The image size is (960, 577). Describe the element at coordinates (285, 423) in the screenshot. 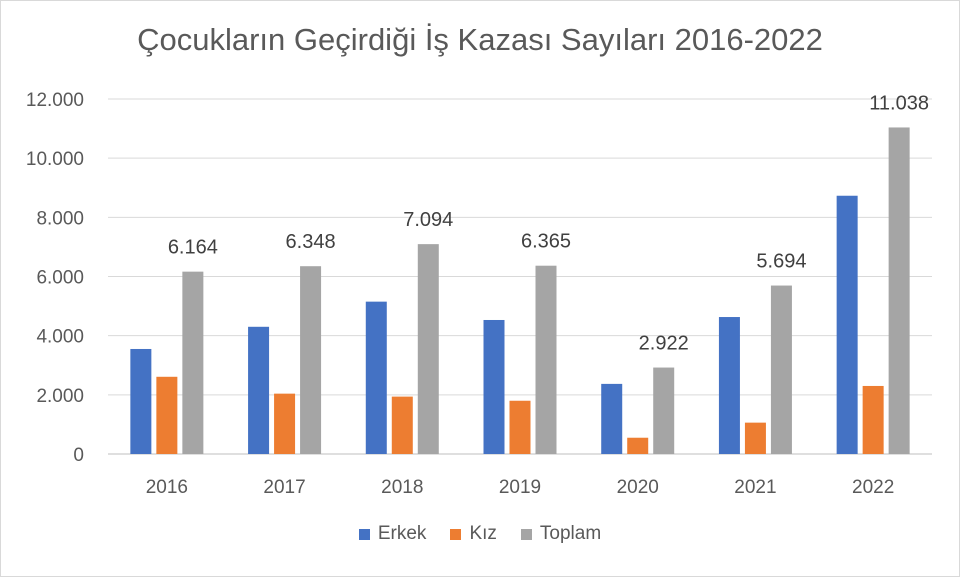

I see `bar-kz-2017` at that location.